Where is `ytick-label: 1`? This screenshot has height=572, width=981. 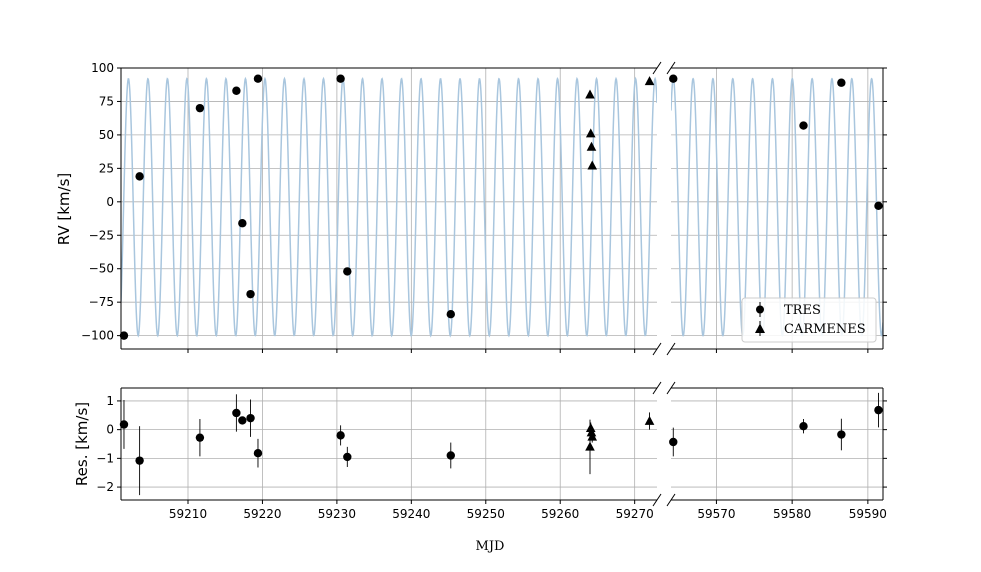
ytick-label: 1 is located at coordinates (110, 401).